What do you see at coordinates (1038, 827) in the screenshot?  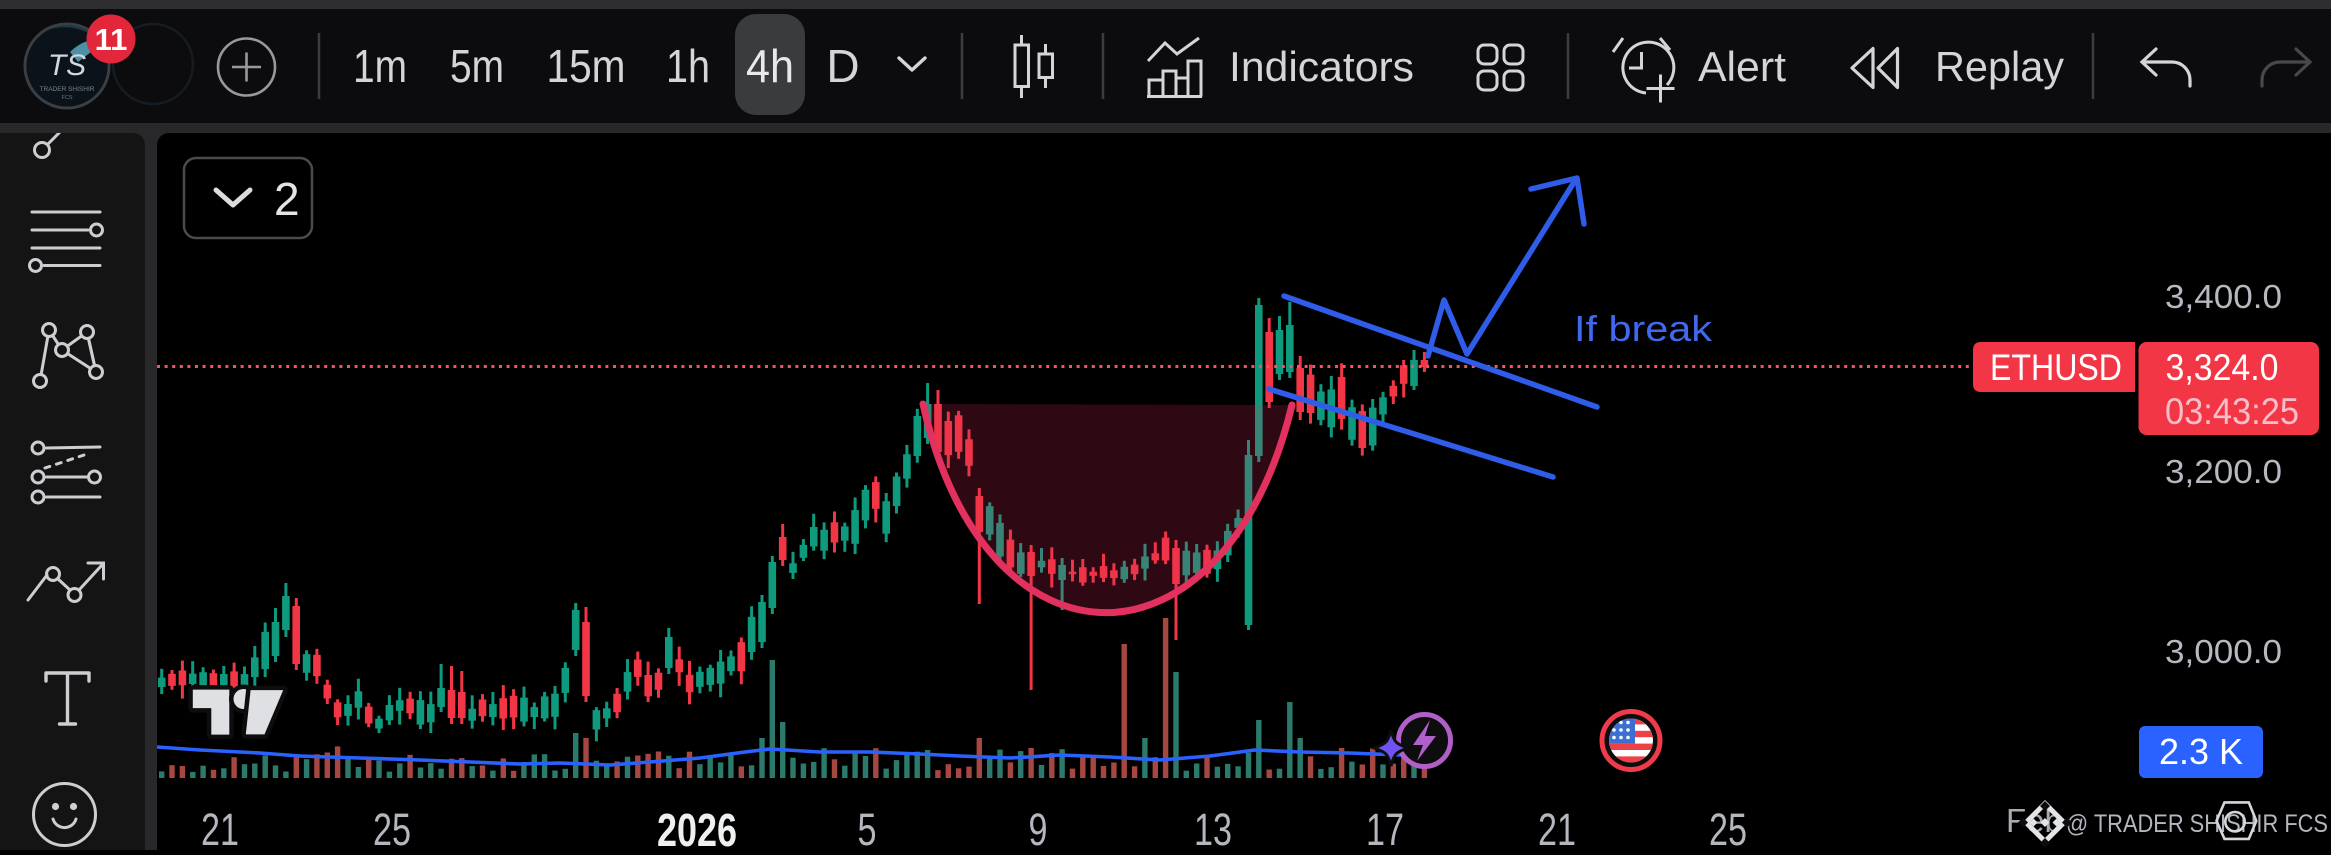 I see `svg-text: 9` at bounding box center [1038, 827].